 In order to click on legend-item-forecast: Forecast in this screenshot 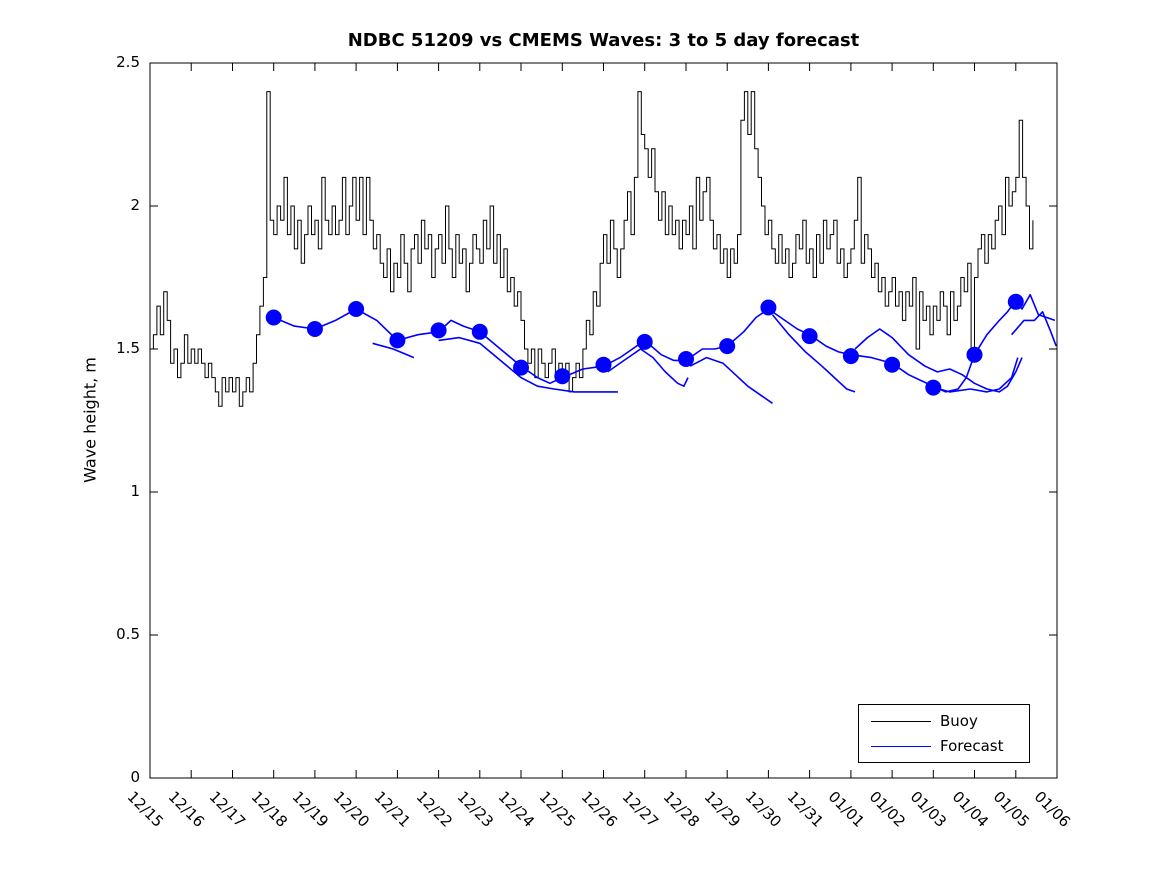, I will do `click(946, 746)`.